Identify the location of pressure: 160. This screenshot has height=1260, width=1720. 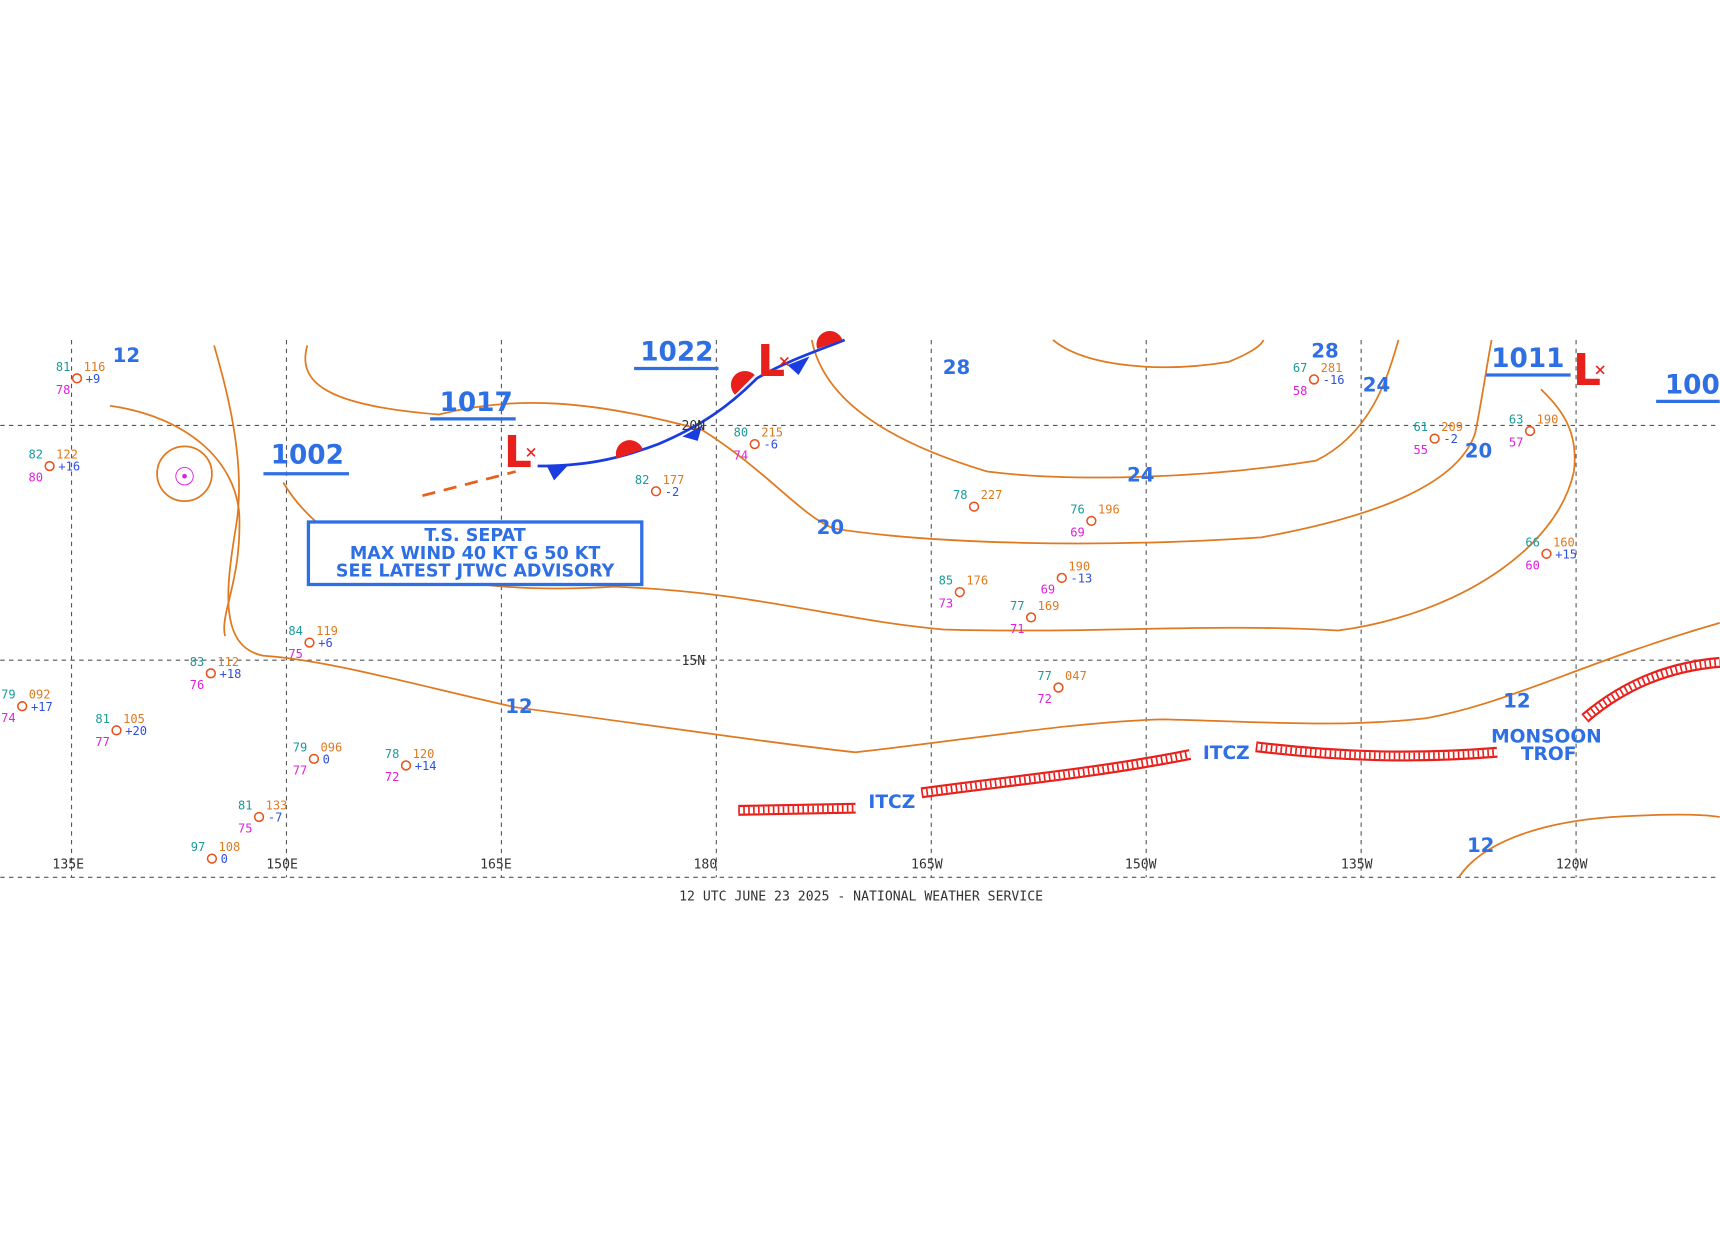
(1564, 542).